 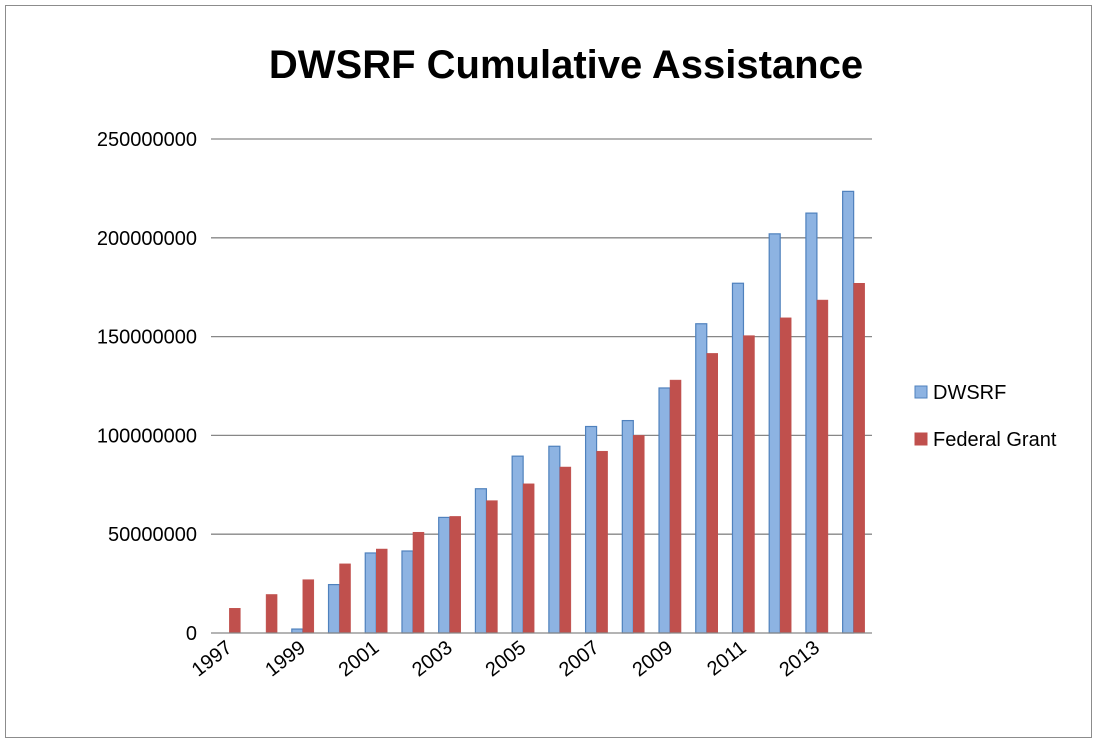 What do you see at coordinates (701, 478) in the screenshot?
I see `bar-dwsrf-2010` at bounding box center [701, 478].